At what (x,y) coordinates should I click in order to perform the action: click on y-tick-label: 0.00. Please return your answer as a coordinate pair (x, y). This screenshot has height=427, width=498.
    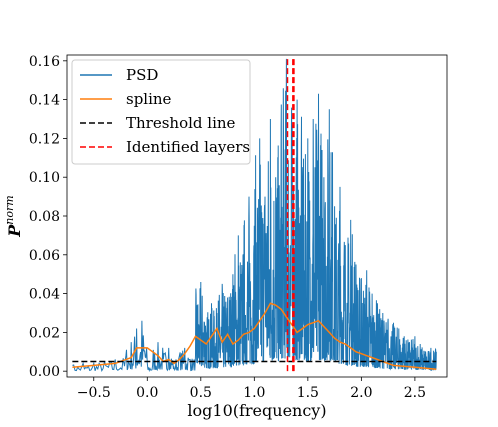
    Looking at the image, I should click on (44, 372).